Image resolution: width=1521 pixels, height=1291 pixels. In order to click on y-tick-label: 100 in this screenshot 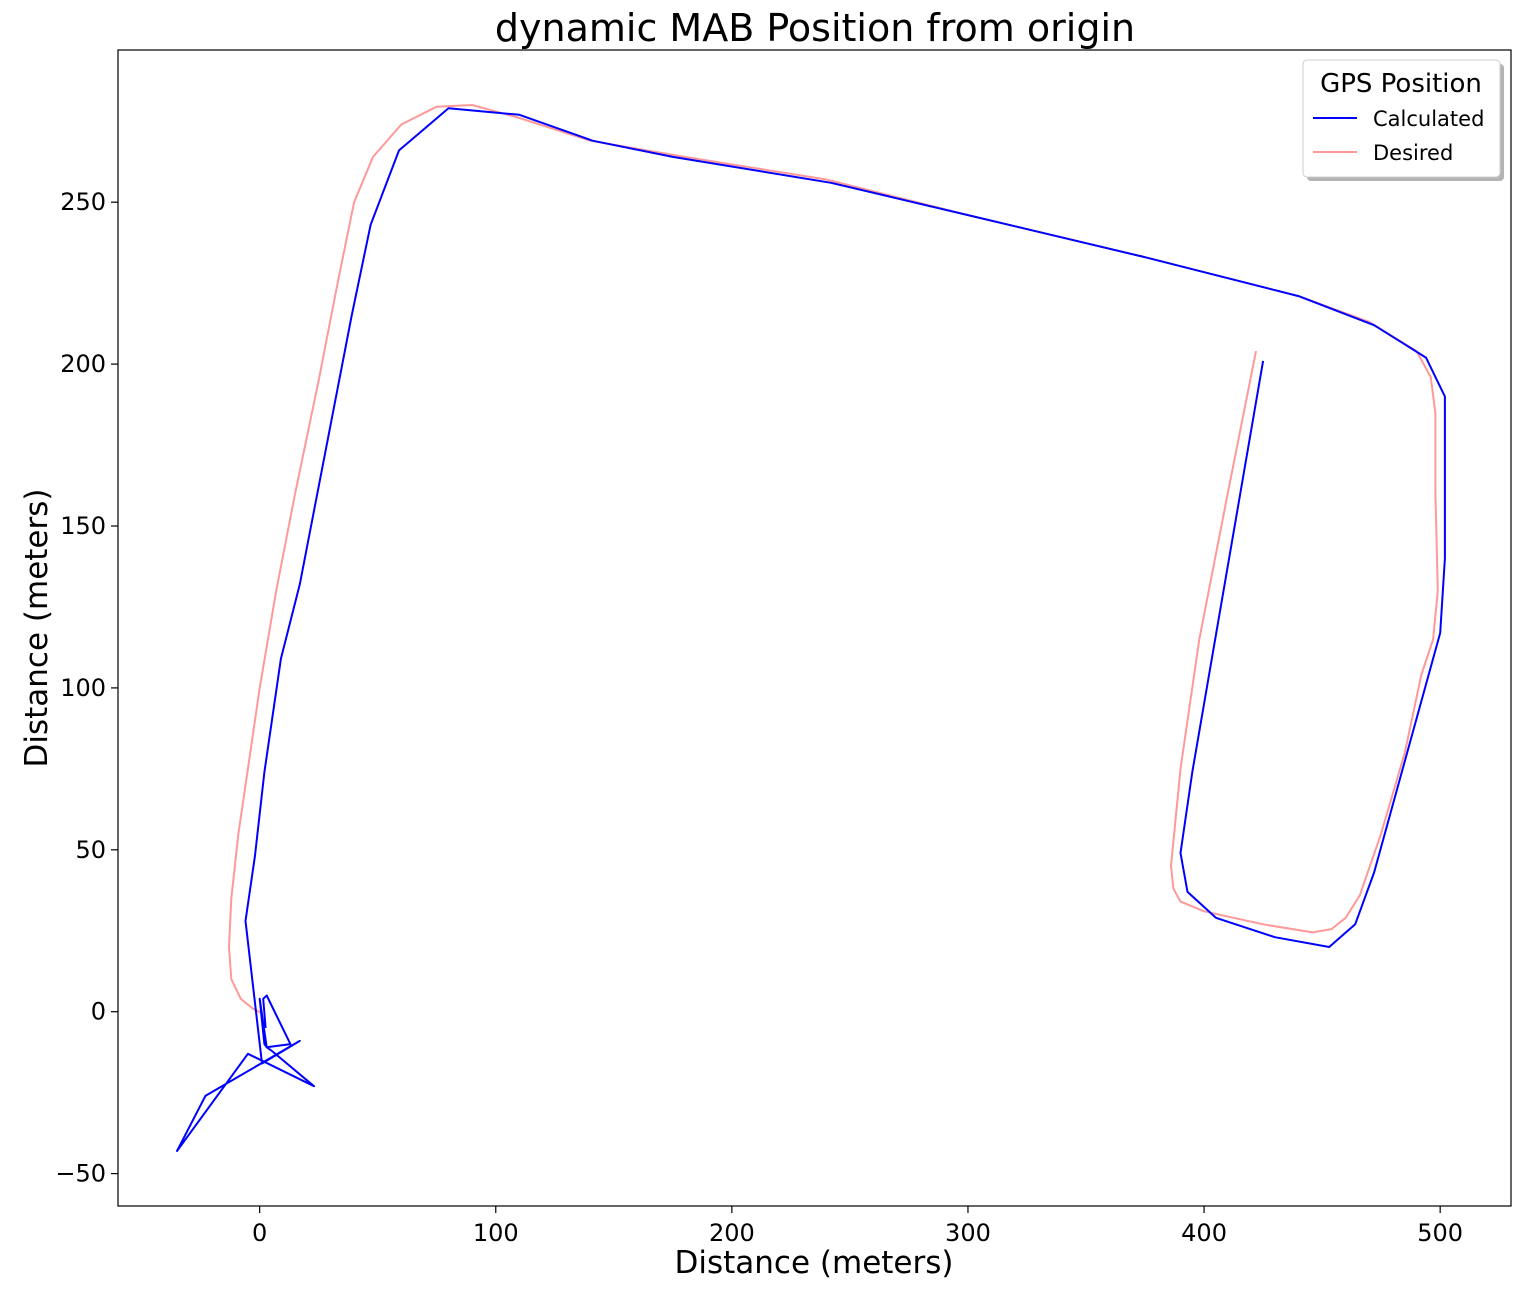, I will do `click(83, 688)`.